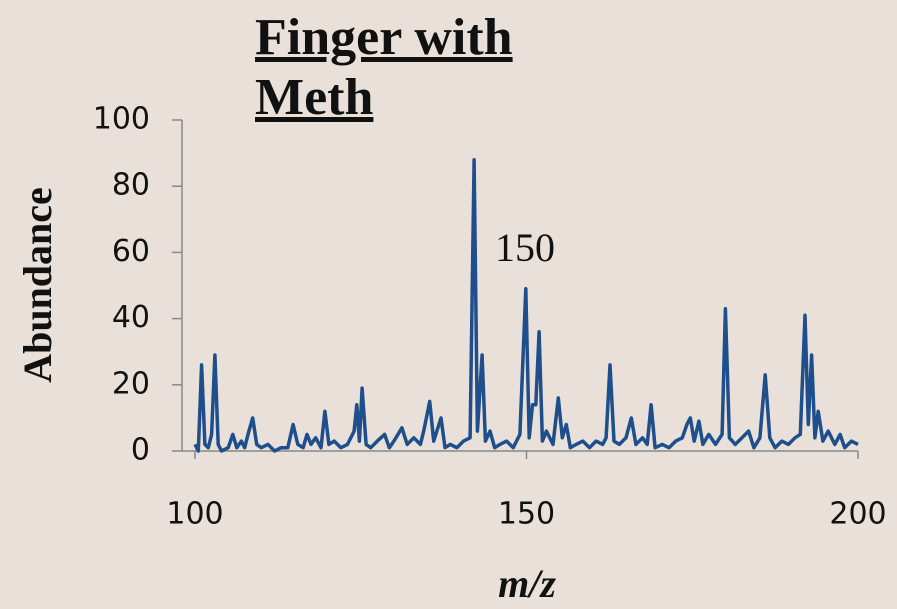 The image size is (897, 609). I want to click on y-tick-label: 60, so click(131, 251).